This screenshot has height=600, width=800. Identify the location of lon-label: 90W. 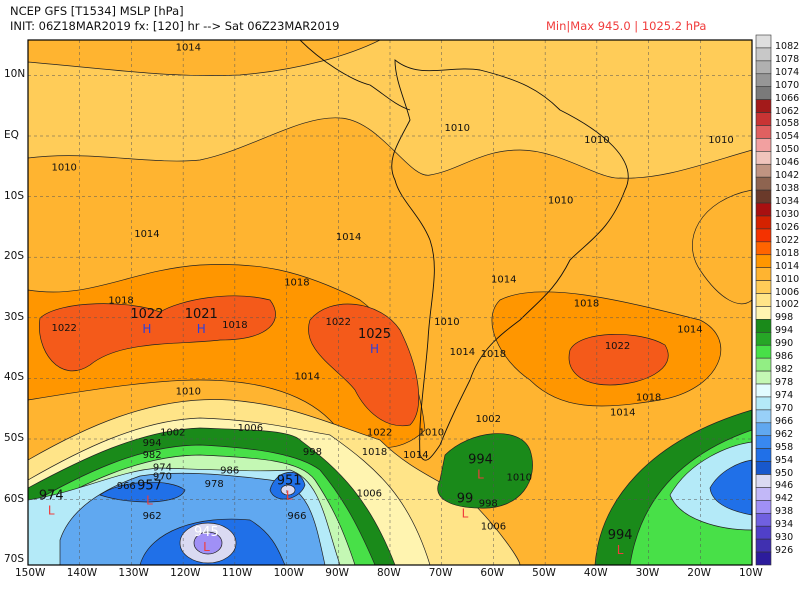
(337, 573).